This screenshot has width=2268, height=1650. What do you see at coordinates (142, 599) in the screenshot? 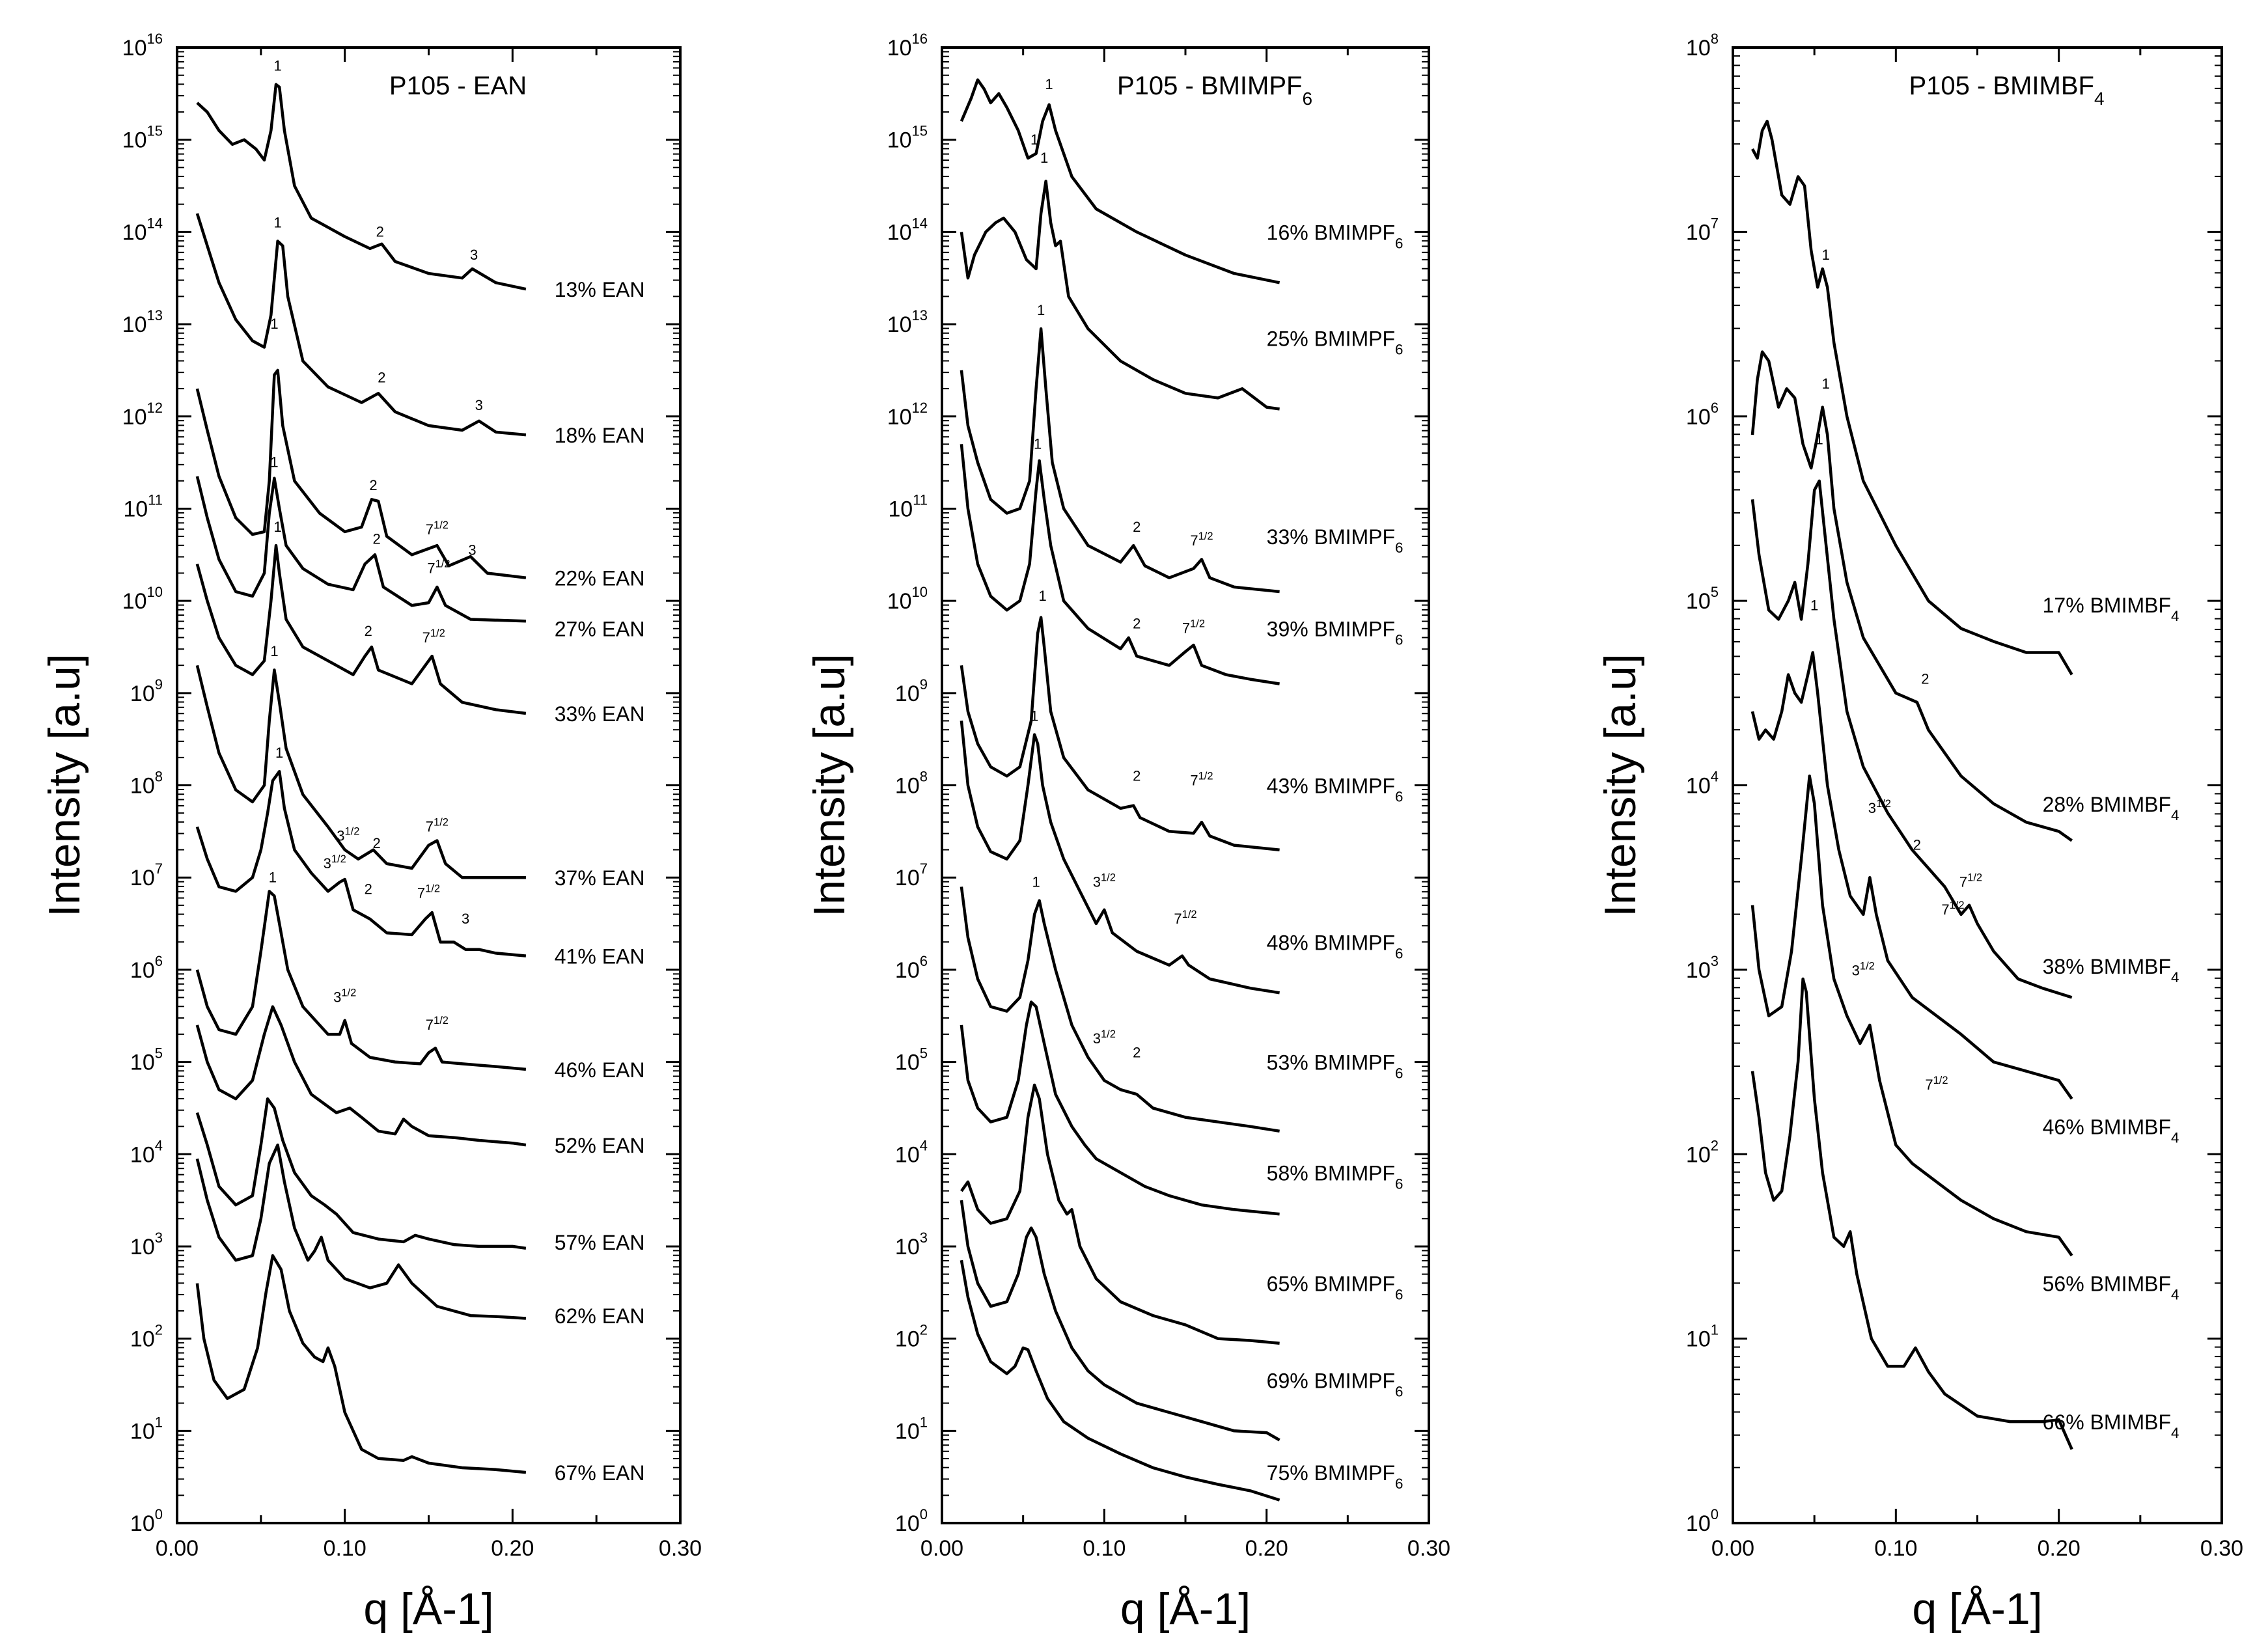
I see `y-tick-label: 10¹⁰` at bounding box center [142, 599].